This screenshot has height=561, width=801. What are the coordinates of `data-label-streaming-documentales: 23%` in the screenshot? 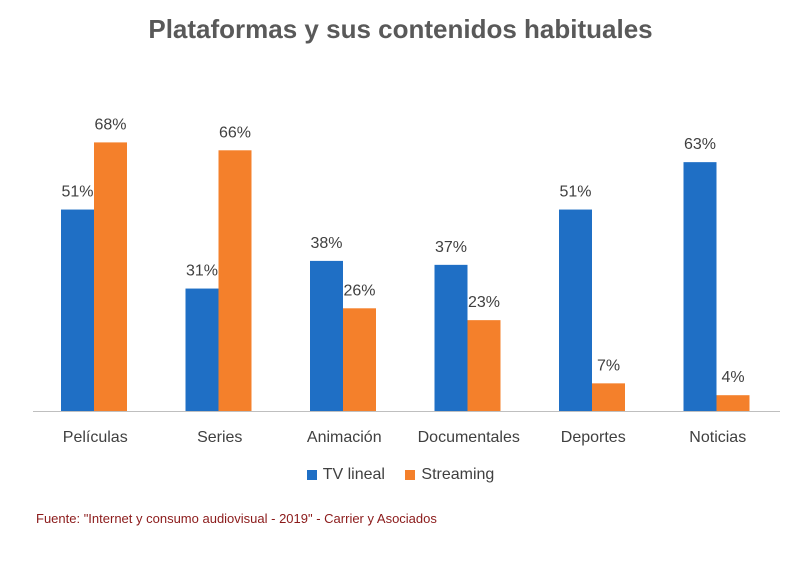 It's located at (484, 302).